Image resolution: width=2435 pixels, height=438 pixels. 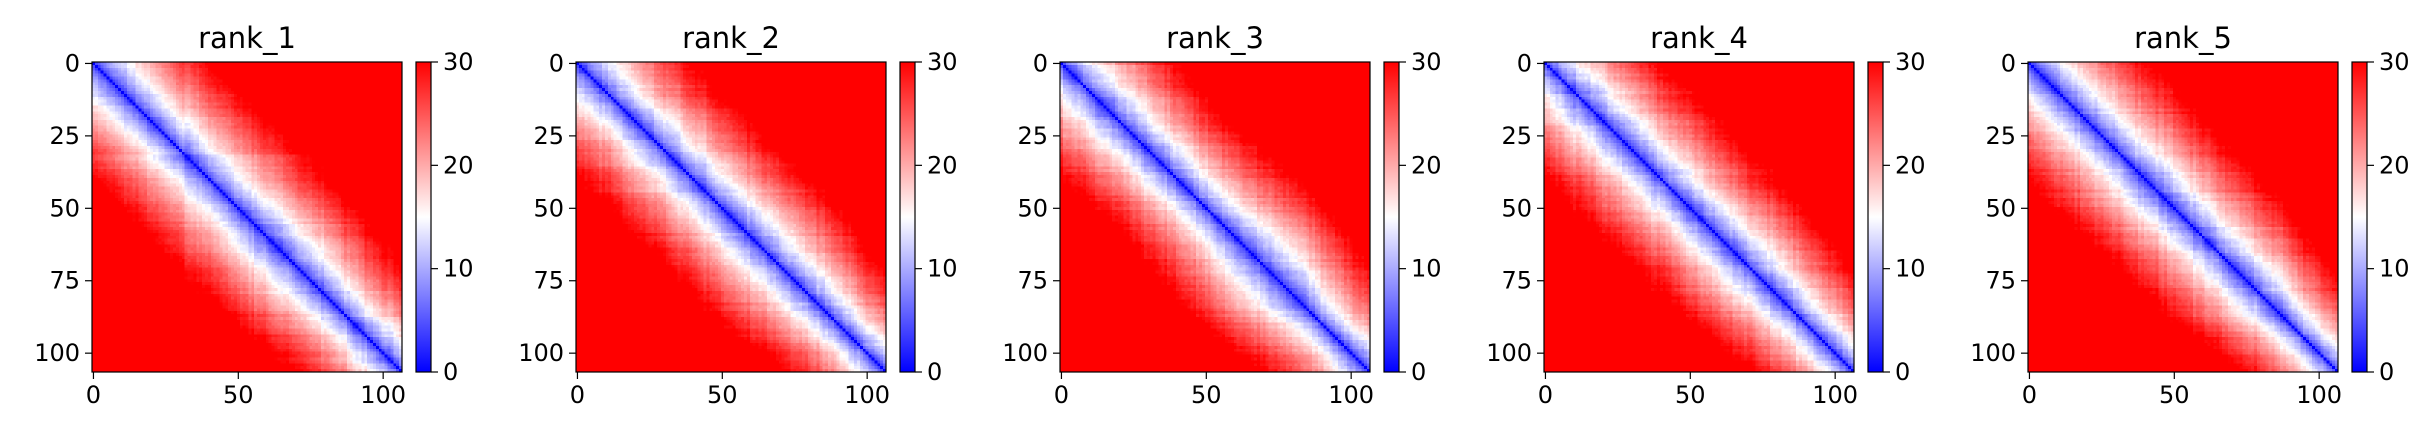 I want to click on panel-title: rank_3, so click(x=1215, y=38).